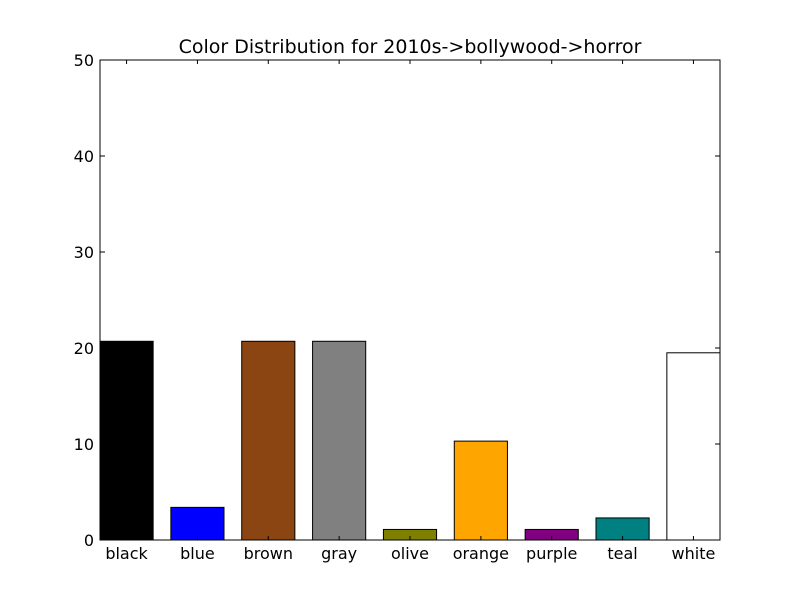  I want to click on x-tick-label-blue: blue, so click(197, 553).